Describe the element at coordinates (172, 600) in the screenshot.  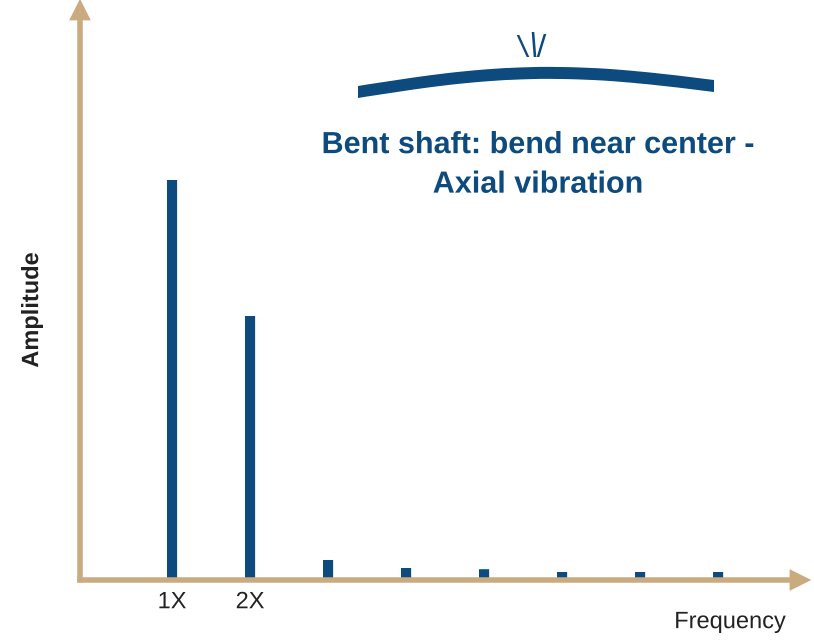
I see `x-tick-label: 1X` at that location.